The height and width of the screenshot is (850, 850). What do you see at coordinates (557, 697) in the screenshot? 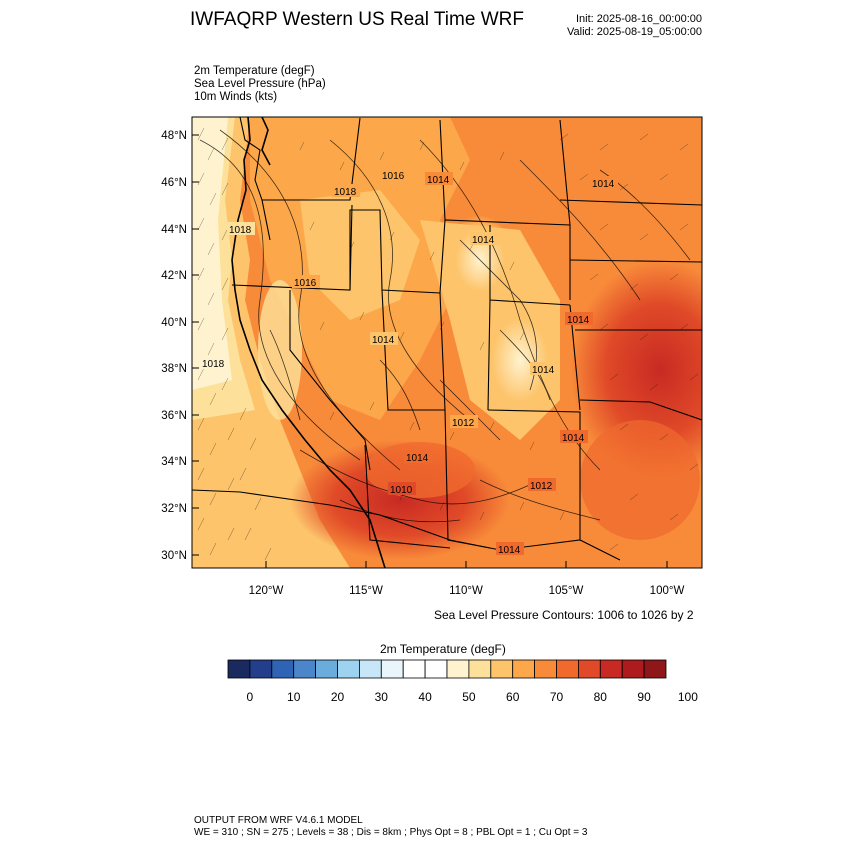
I see `colorbar-tick-label: 70` at bounding box center [557, 697].